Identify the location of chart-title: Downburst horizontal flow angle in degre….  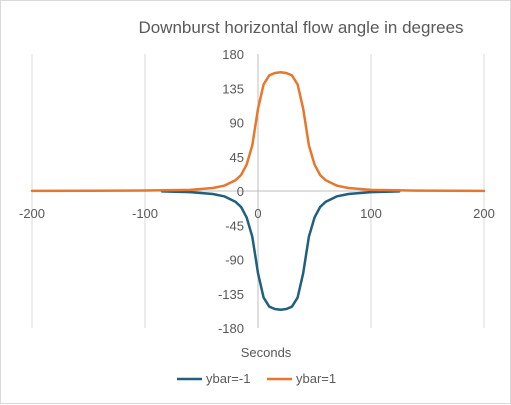
(300, 27).